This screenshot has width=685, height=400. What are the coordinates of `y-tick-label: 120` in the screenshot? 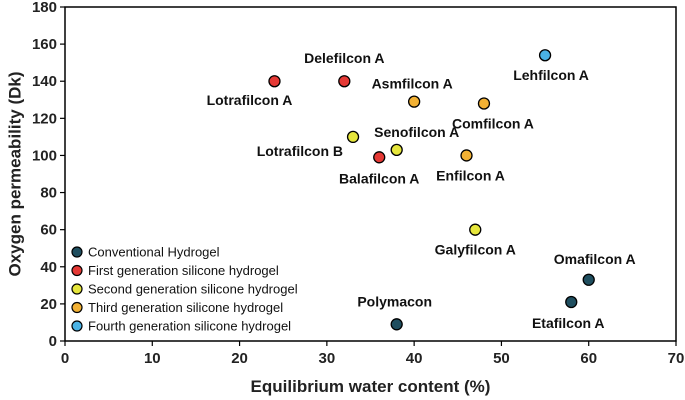 It's located at (44, 118).